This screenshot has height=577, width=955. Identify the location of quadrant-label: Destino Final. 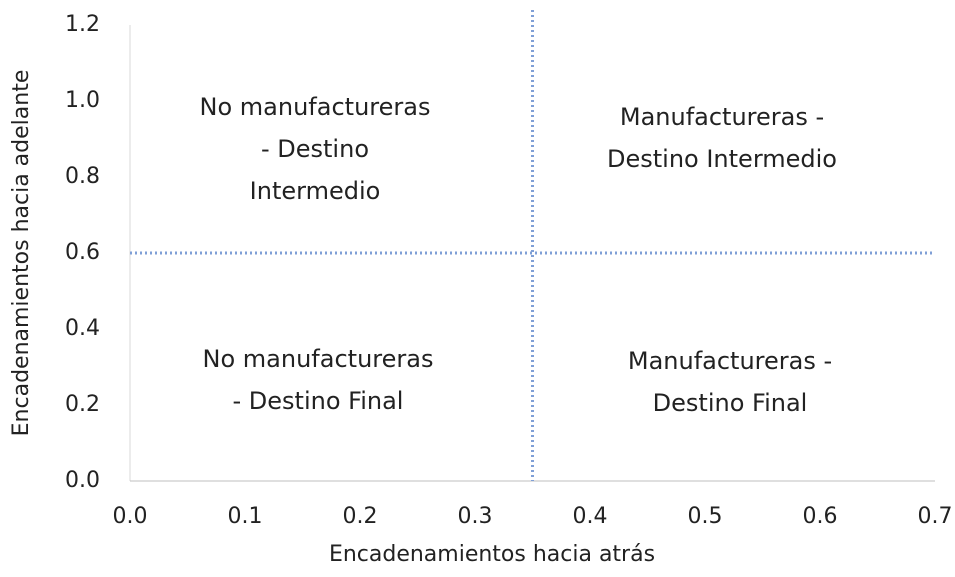
(730, 403).